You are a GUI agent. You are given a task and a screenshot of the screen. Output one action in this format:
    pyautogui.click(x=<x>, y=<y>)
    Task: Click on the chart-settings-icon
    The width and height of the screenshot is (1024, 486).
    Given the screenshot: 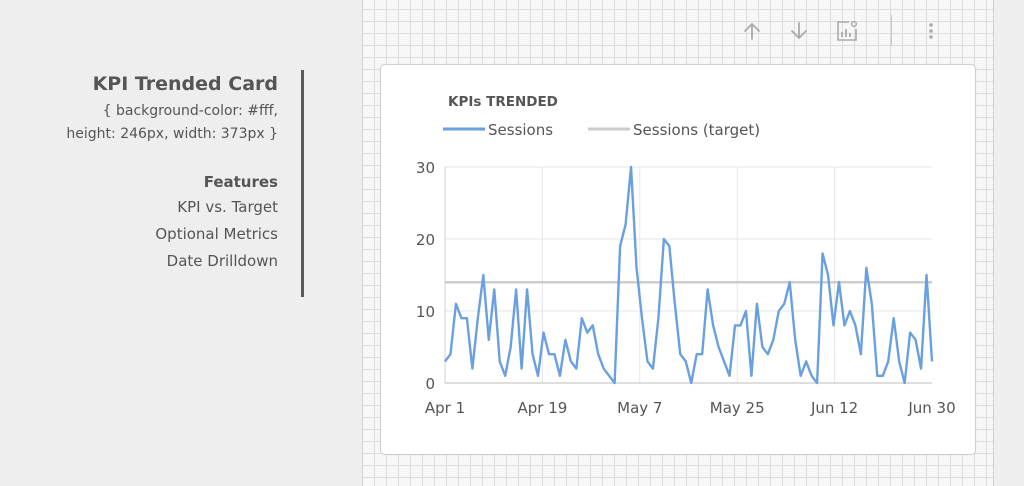 What is the action you would take?
    pyautogui.click(x=847, y=30)
    